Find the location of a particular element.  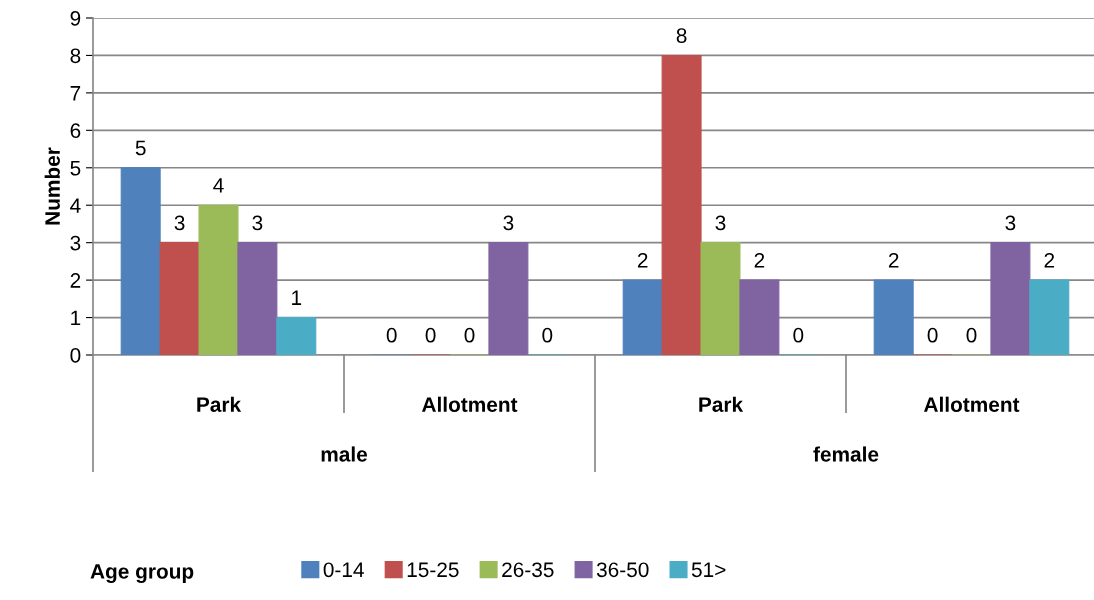

text: male is located at coordinates (344, 454).